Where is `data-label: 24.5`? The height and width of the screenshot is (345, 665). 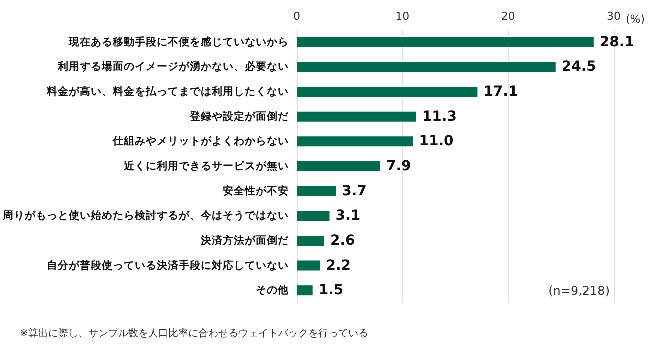
data-label: 24.5 is located at coordinates (579, 67).